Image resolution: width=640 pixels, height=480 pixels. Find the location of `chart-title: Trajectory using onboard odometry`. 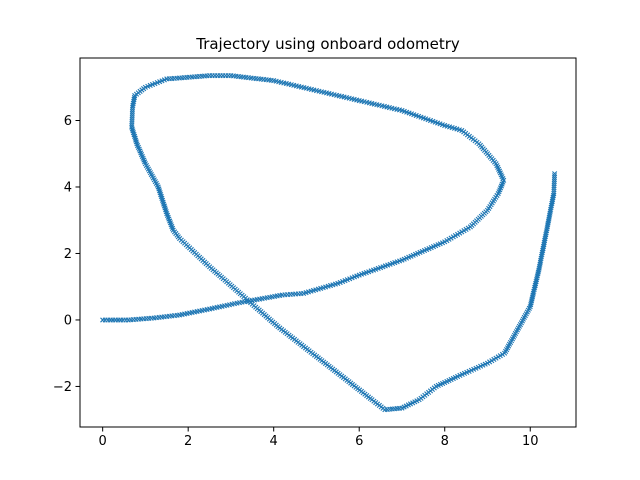

chart-title: Trajectory using onboard odometry is located at coordinates (327, 44).